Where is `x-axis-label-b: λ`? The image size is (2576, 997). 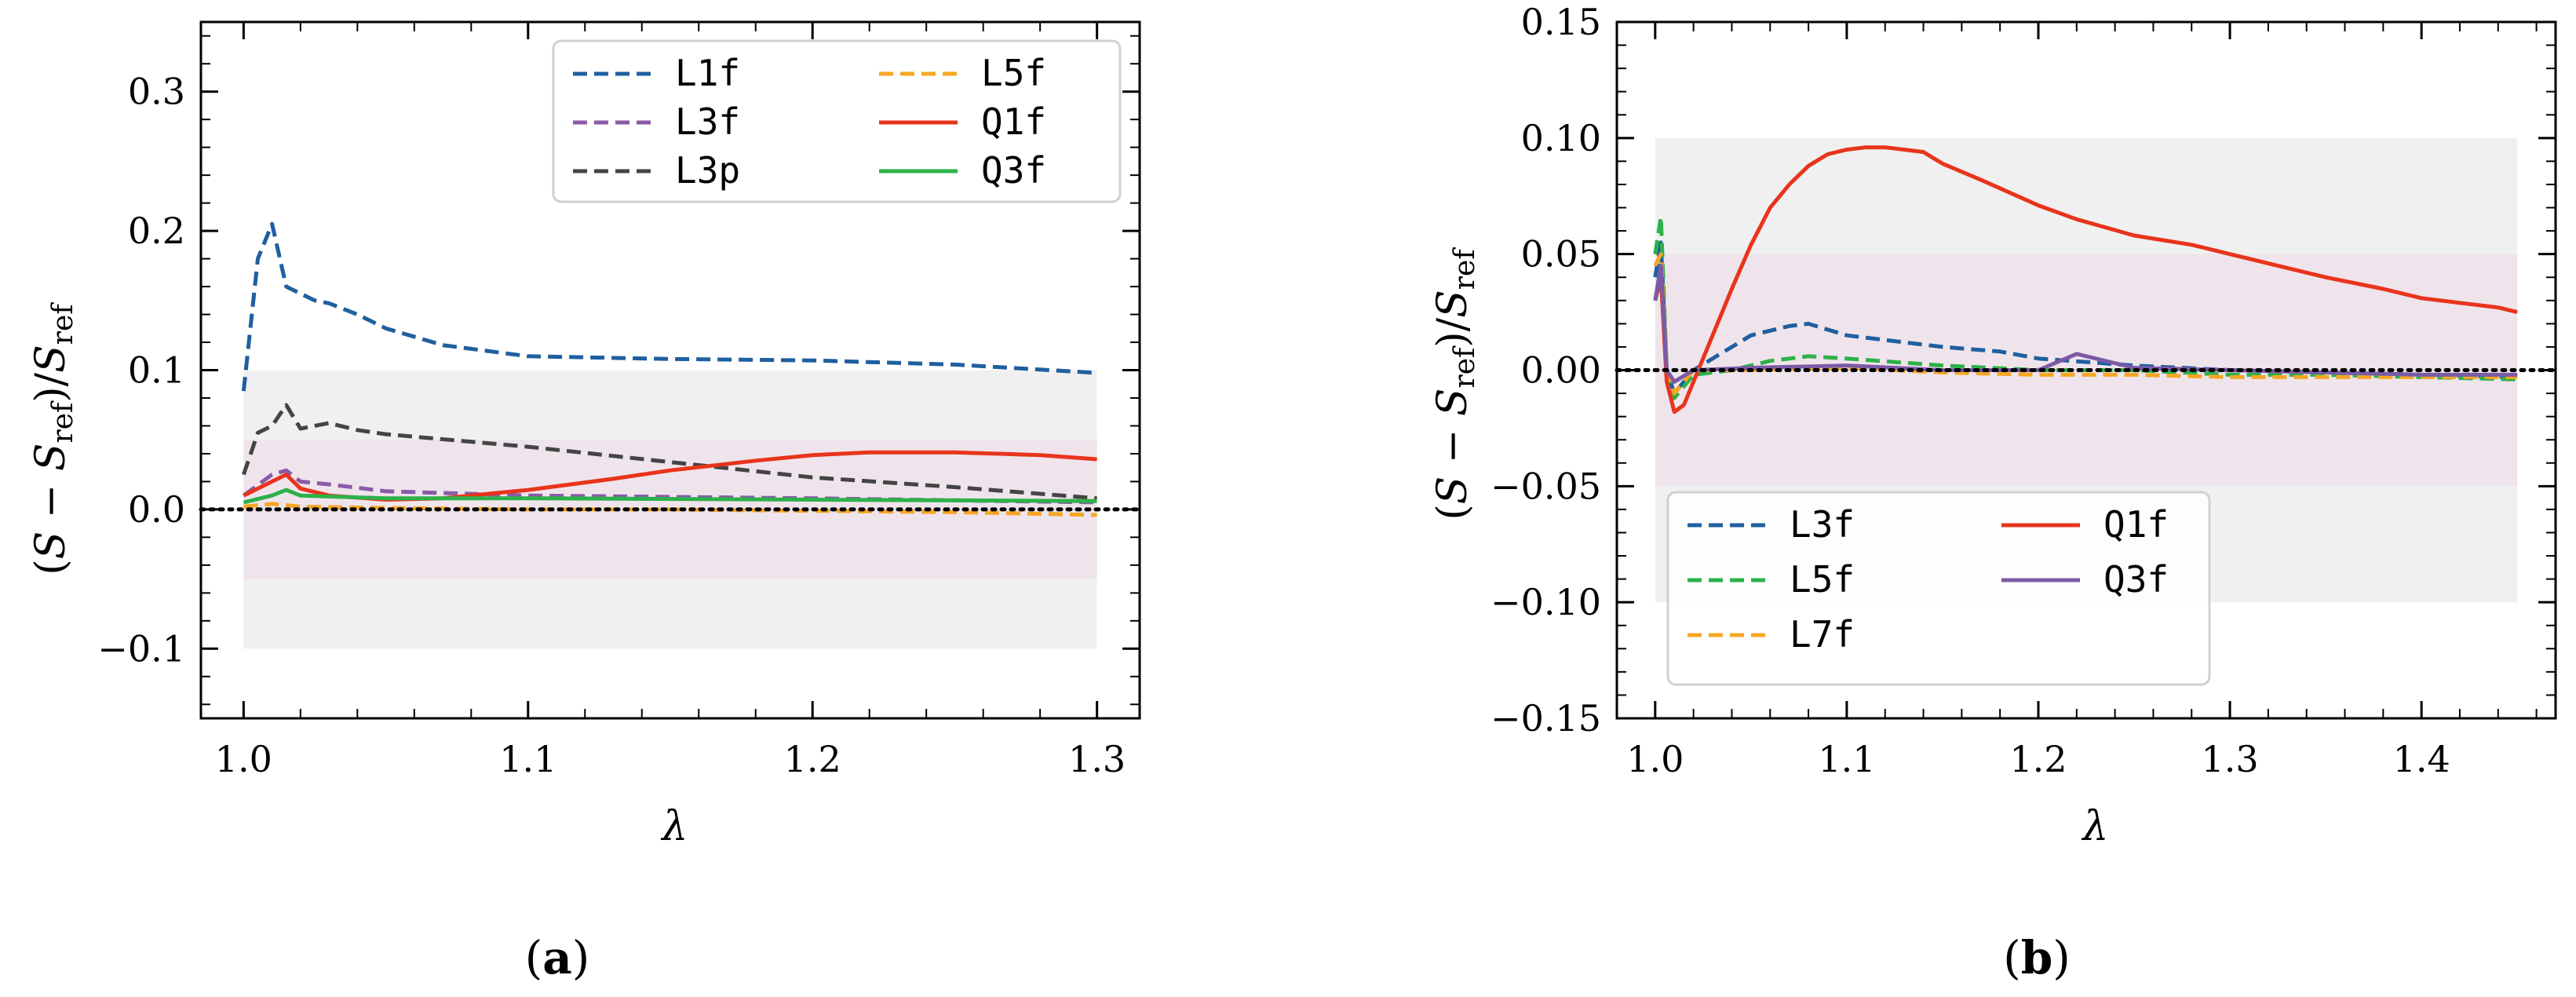 x-axis-label-b: λ is located at coordinates (2095, 826).